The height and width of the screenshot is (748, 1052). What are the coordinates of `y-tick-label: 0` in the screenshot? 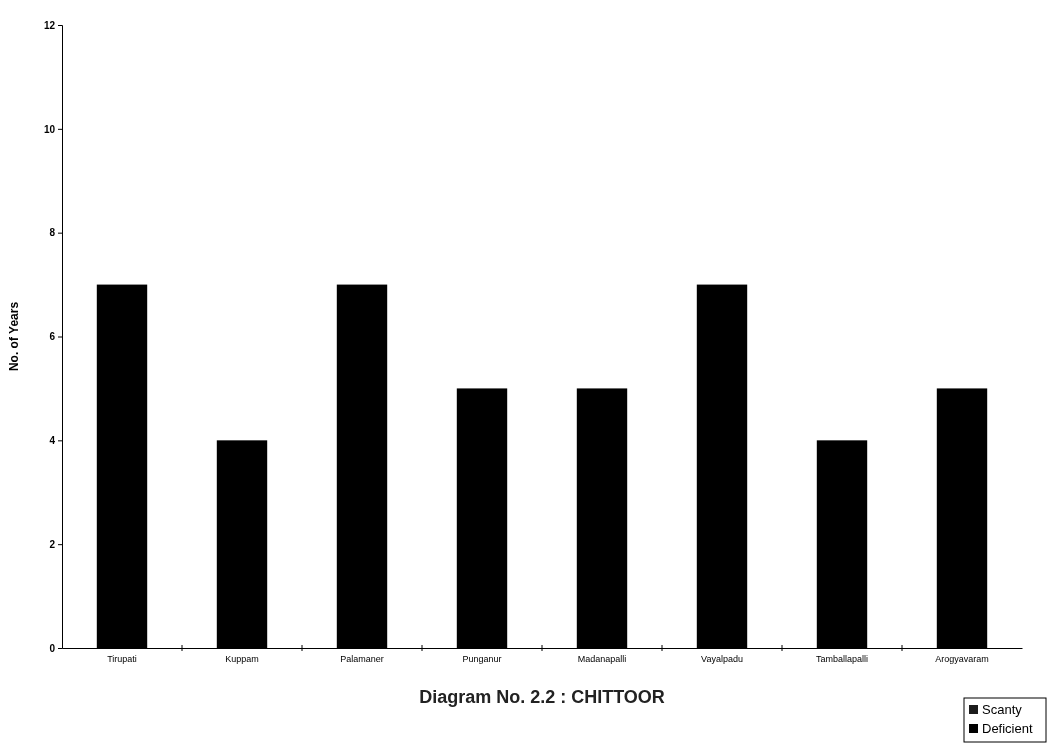 It's located at (52, 648).